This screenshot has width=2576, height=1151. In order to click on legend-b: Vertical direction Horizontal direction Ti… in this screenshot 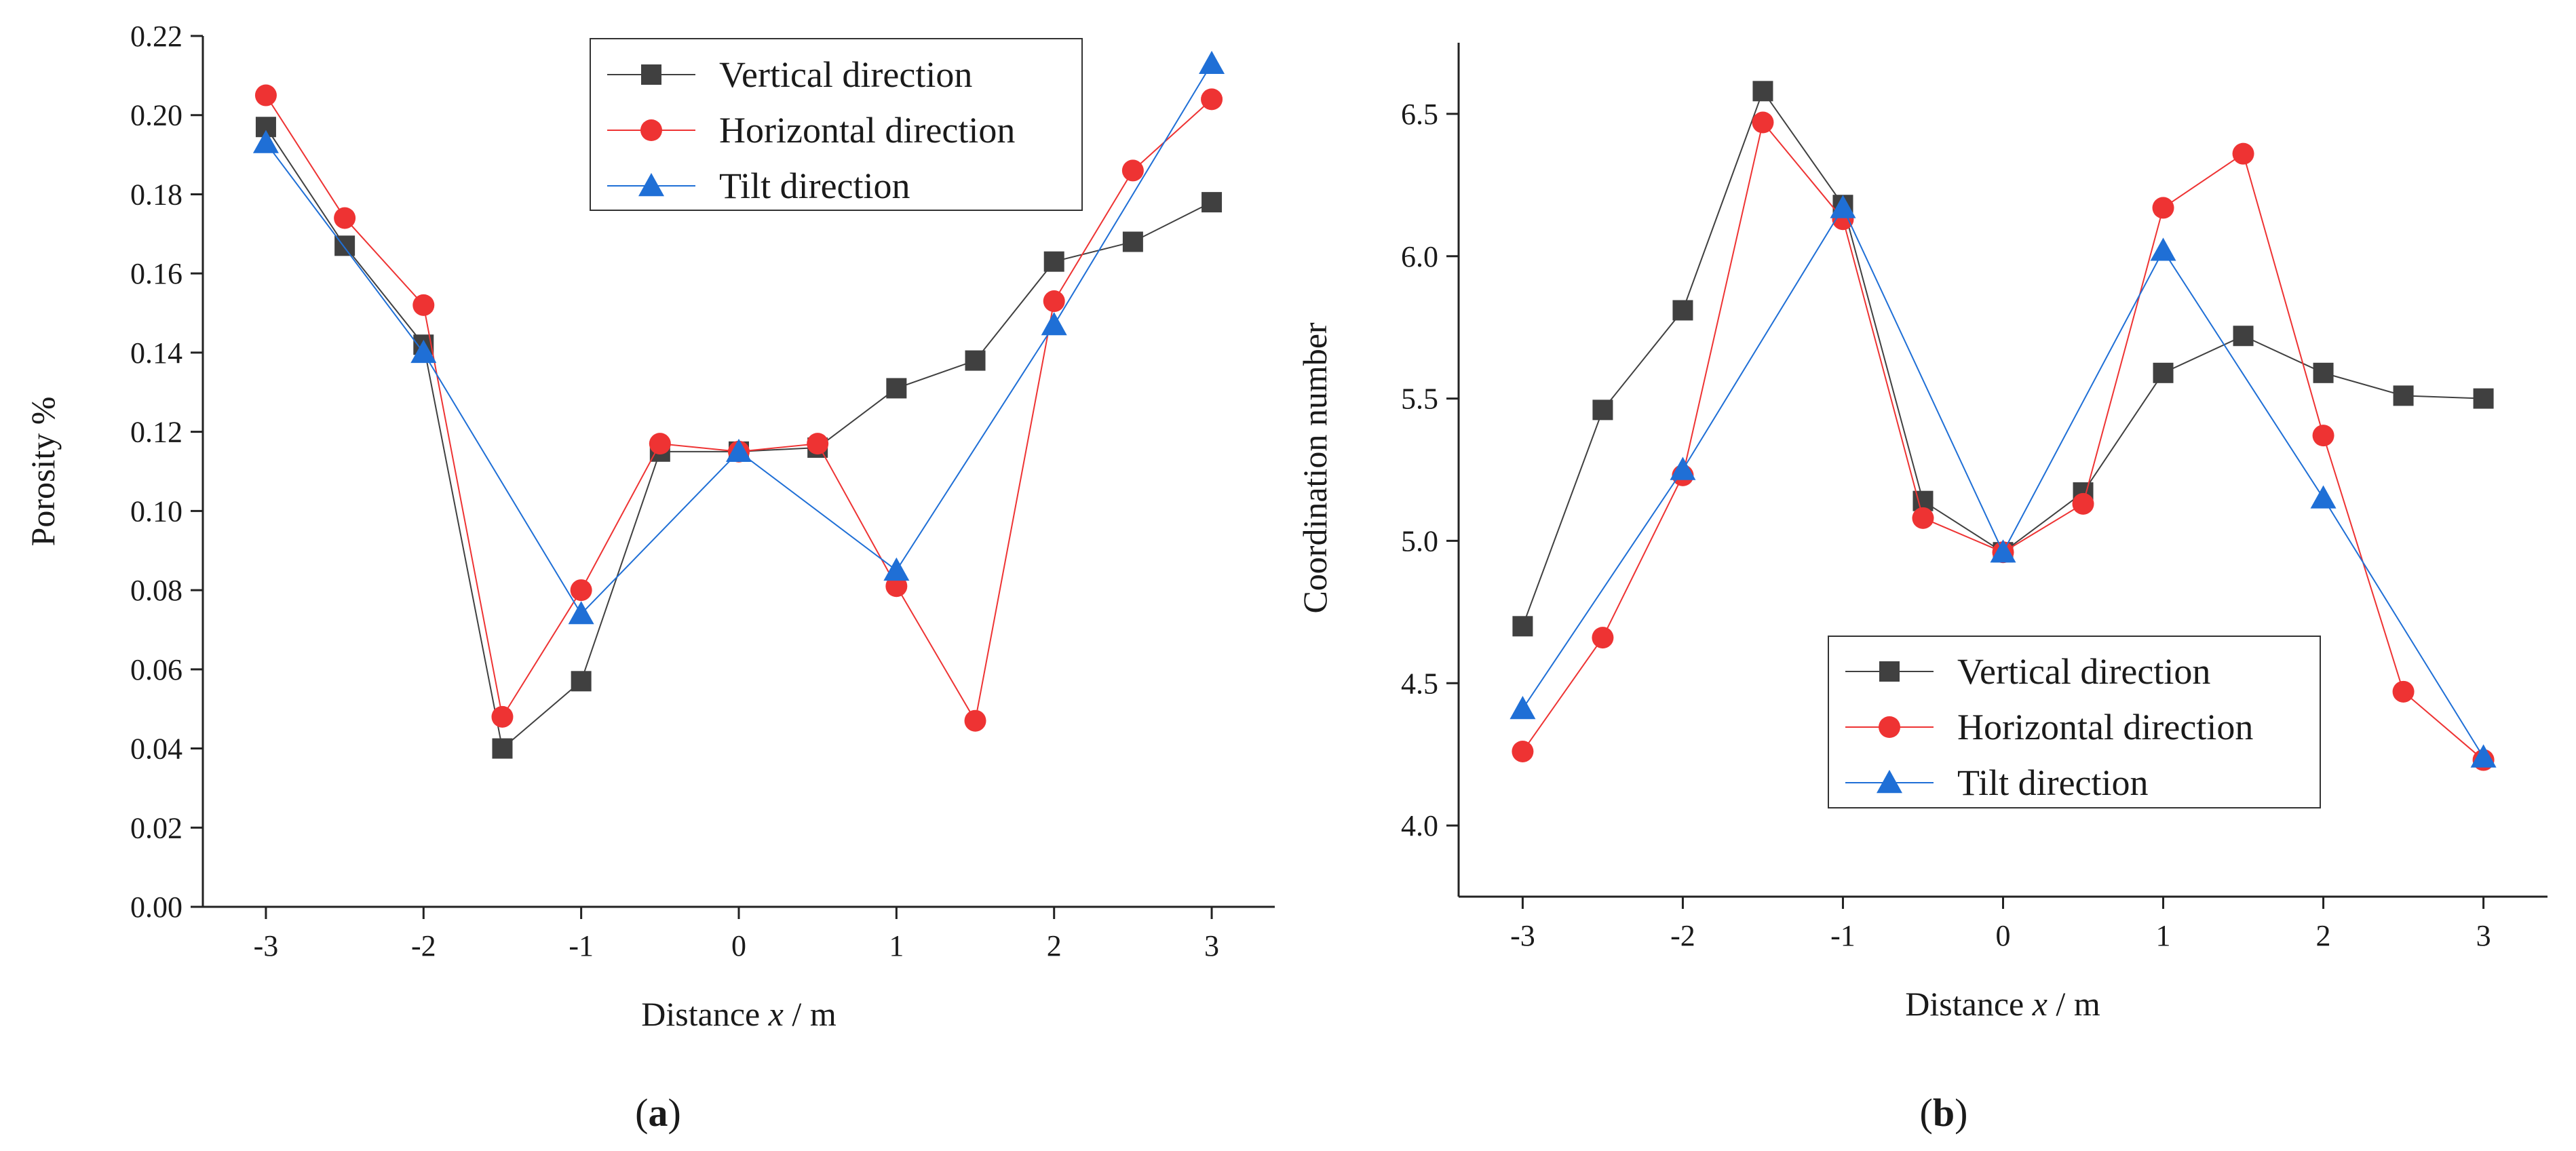, I will do `click(2074, 722)`.